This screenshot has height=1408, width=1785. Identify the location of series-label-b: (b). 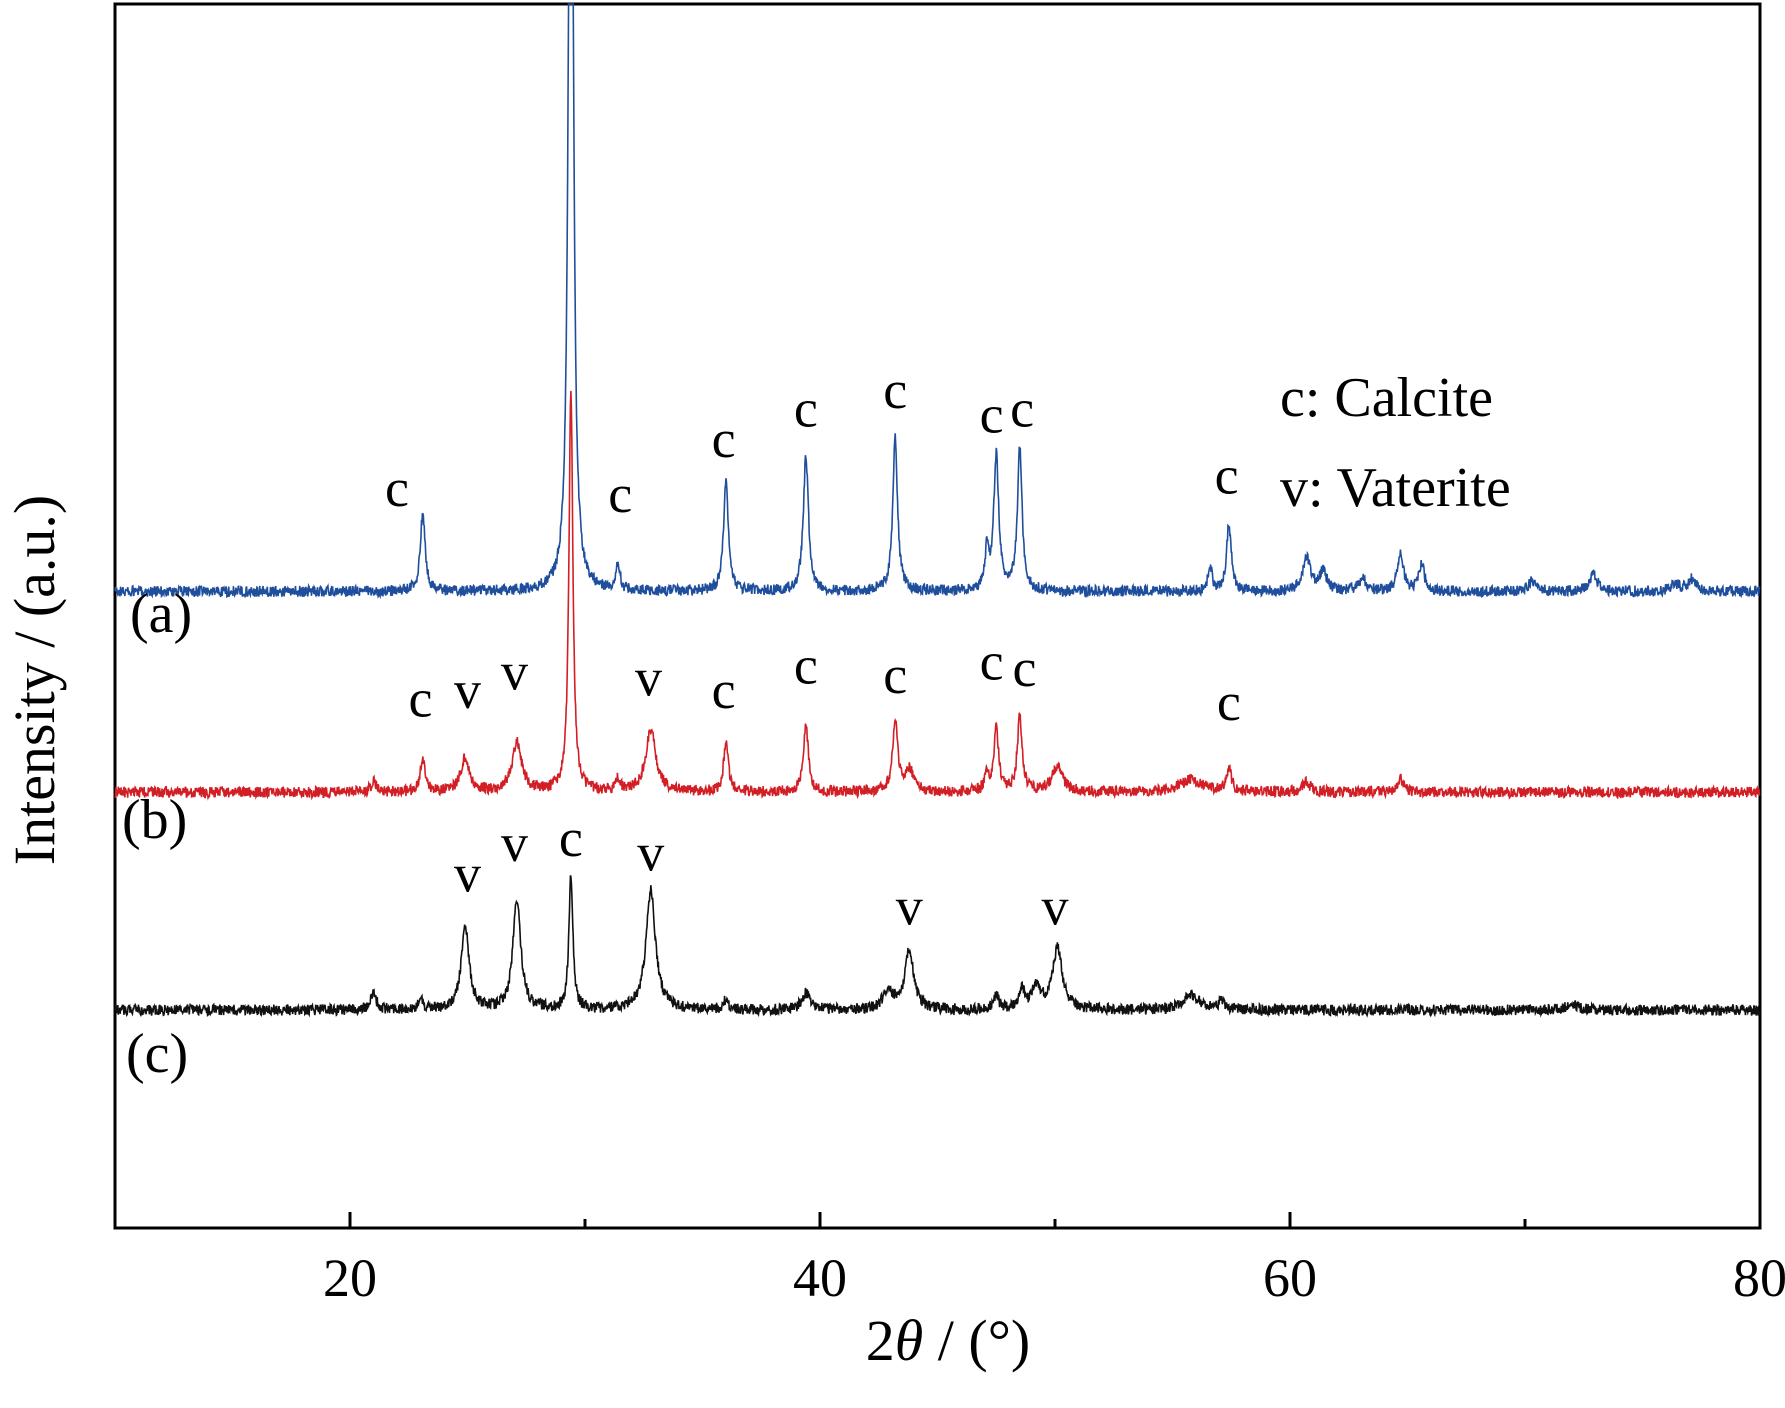
(154, 820).